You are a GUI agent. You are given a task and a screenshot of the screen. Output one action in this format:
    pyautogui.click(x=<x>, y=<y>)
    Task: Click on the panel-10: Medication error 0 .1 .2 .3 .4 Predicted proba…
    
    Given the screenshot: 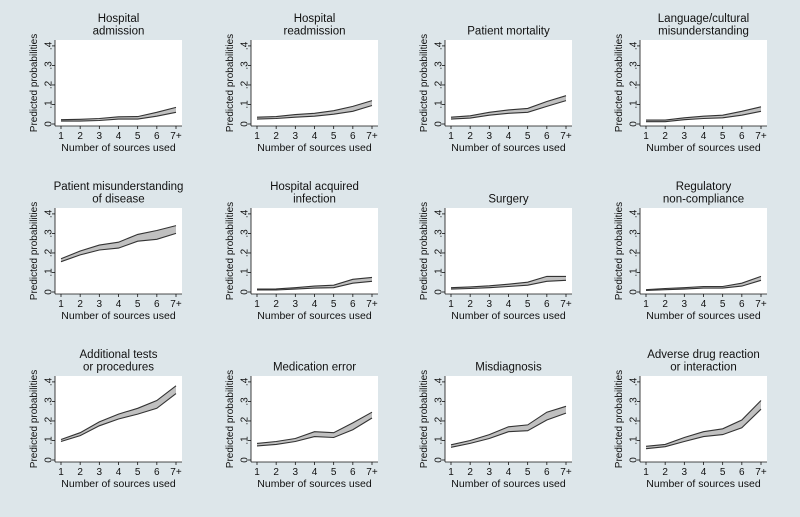 What is the action you would take?
    pyautogui.click(x=301, y=426)
    